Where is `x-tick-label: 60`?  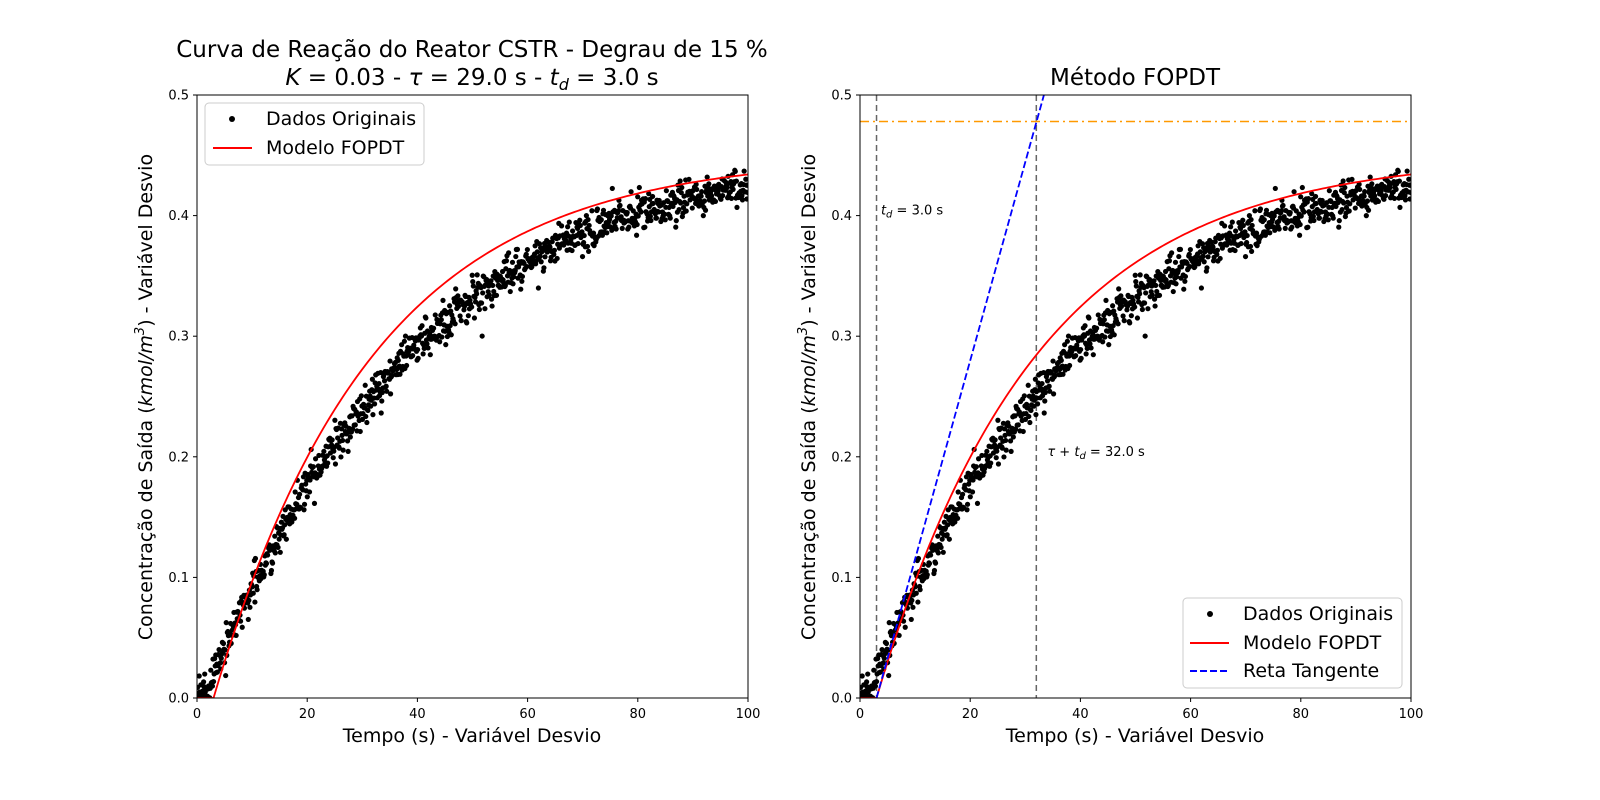 x-tick-label: 60 is located at coordinates (527, 714).